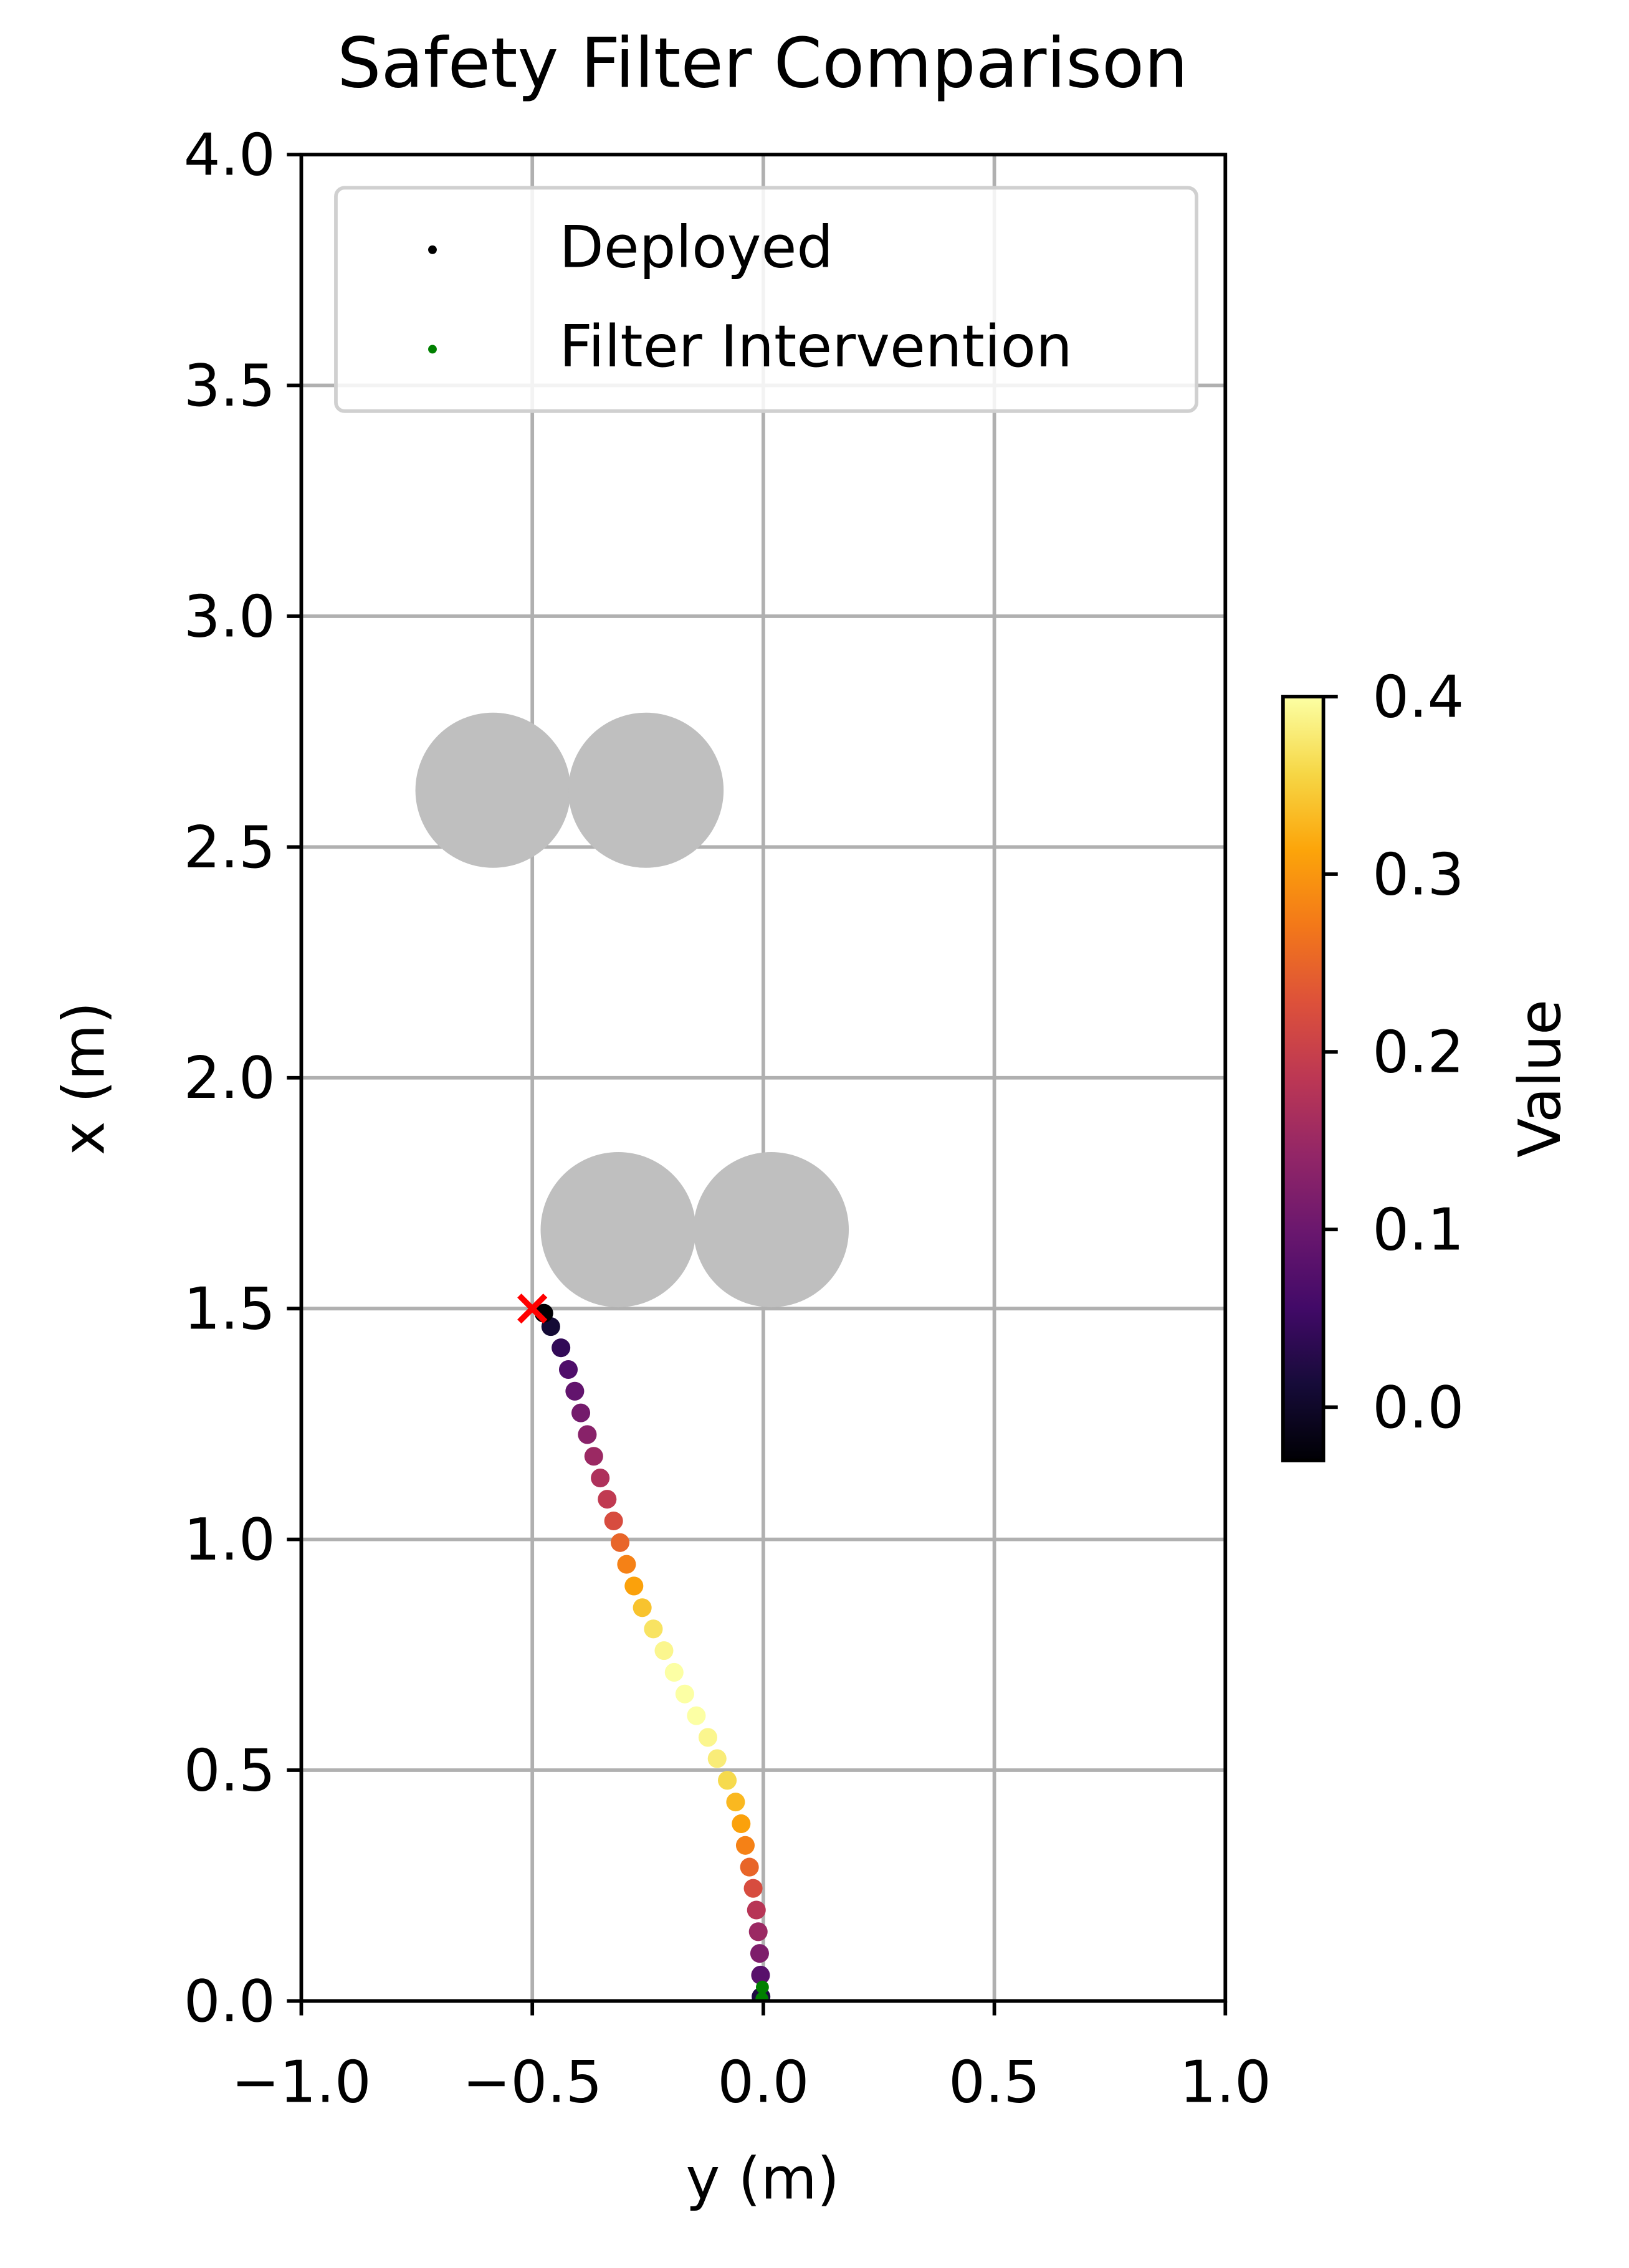 This screenshot has height=2268, width=1629. I want to click on legend-label: Deployed, so click(697, 247).